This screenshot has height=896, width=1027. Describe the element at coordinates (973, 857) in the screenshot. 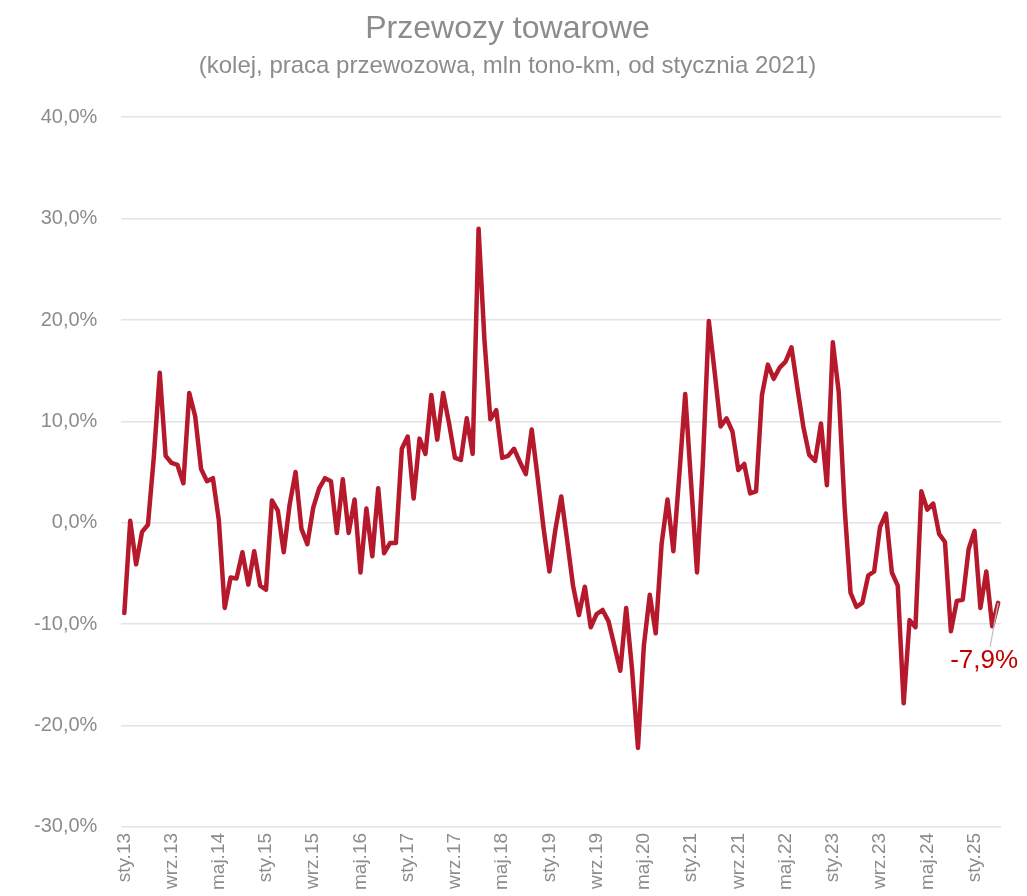

I see `x-tick-label: sty.25` at that location.